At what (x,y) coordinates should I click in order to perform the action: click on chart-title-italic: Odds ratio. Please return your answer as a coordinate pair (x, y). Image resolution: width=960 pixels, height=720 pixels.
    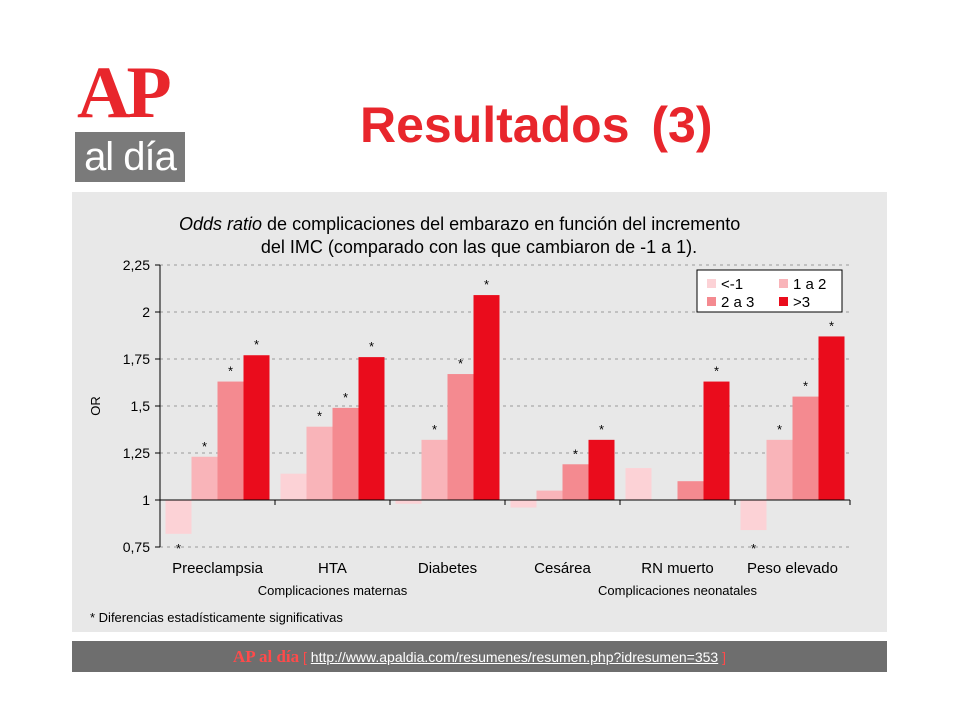
    Looking at the image, I should click on (220, 224).